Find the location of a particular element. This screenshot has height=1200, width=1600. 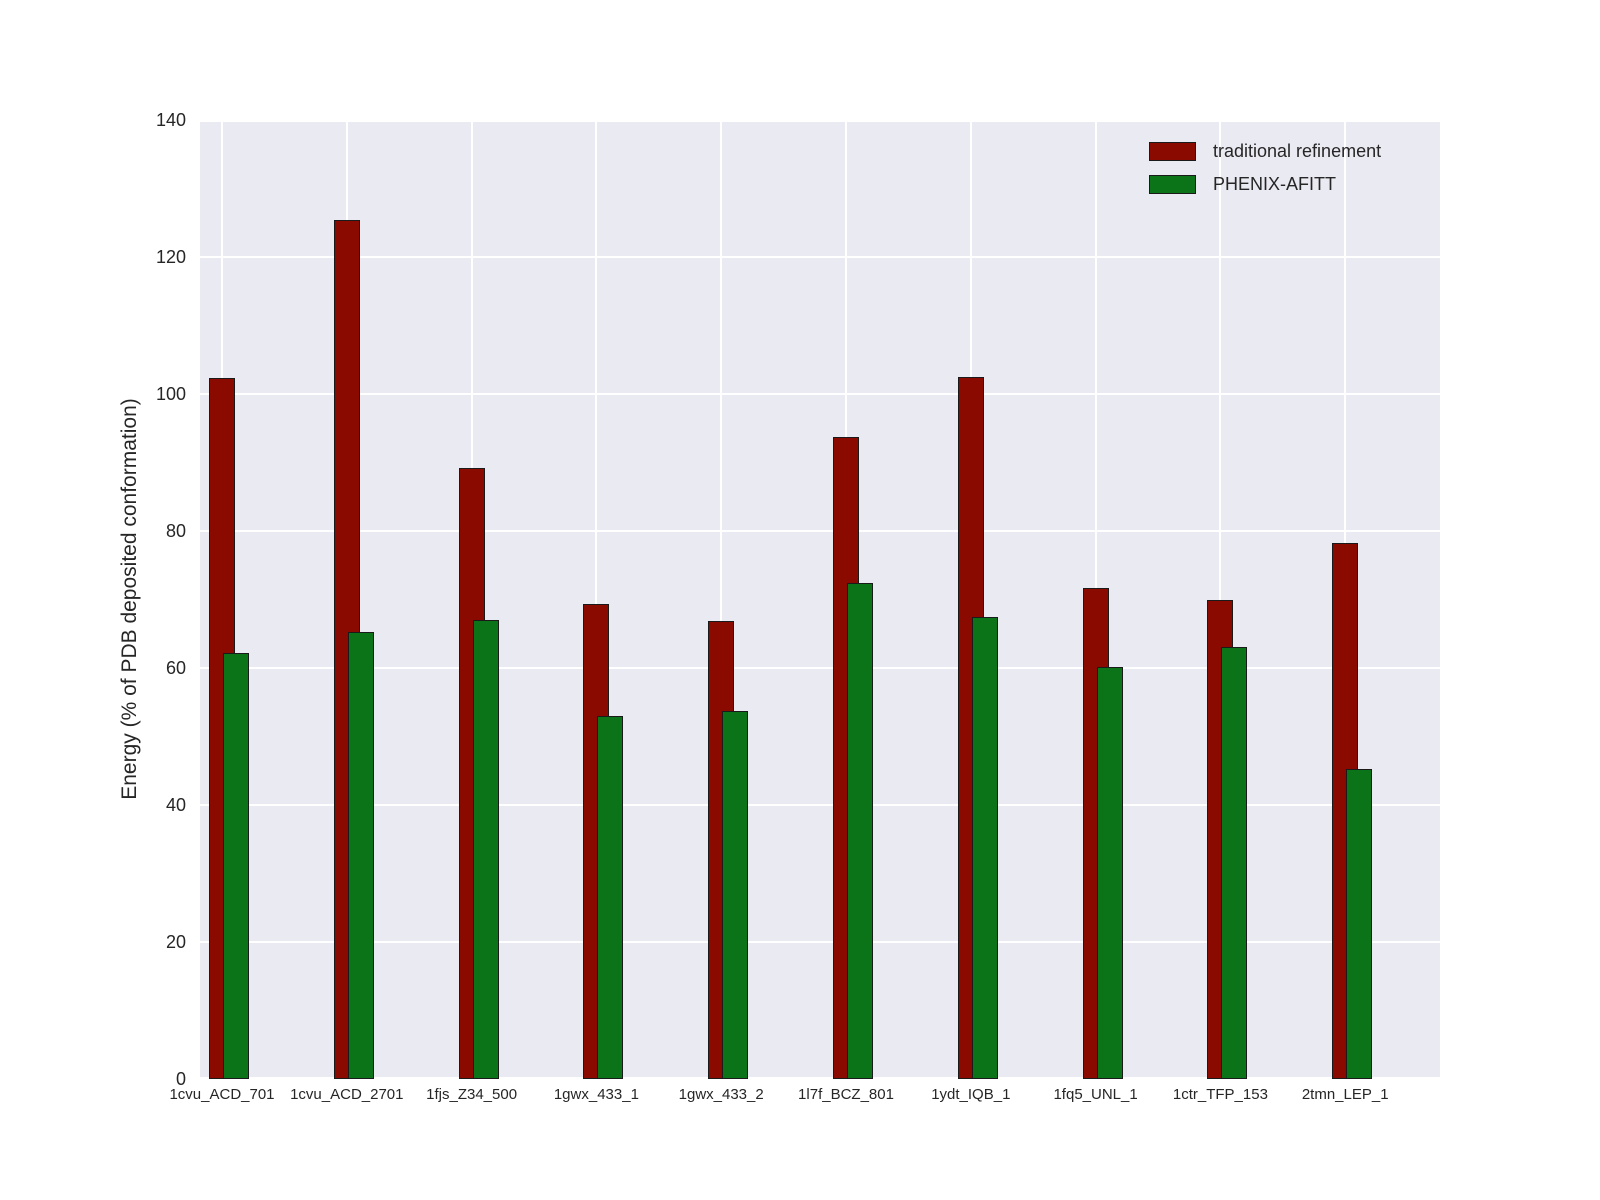

x-tick-label-1ydt_IQB_1: 1ydt_IQB_1 is located at coordinates (971, 1094).